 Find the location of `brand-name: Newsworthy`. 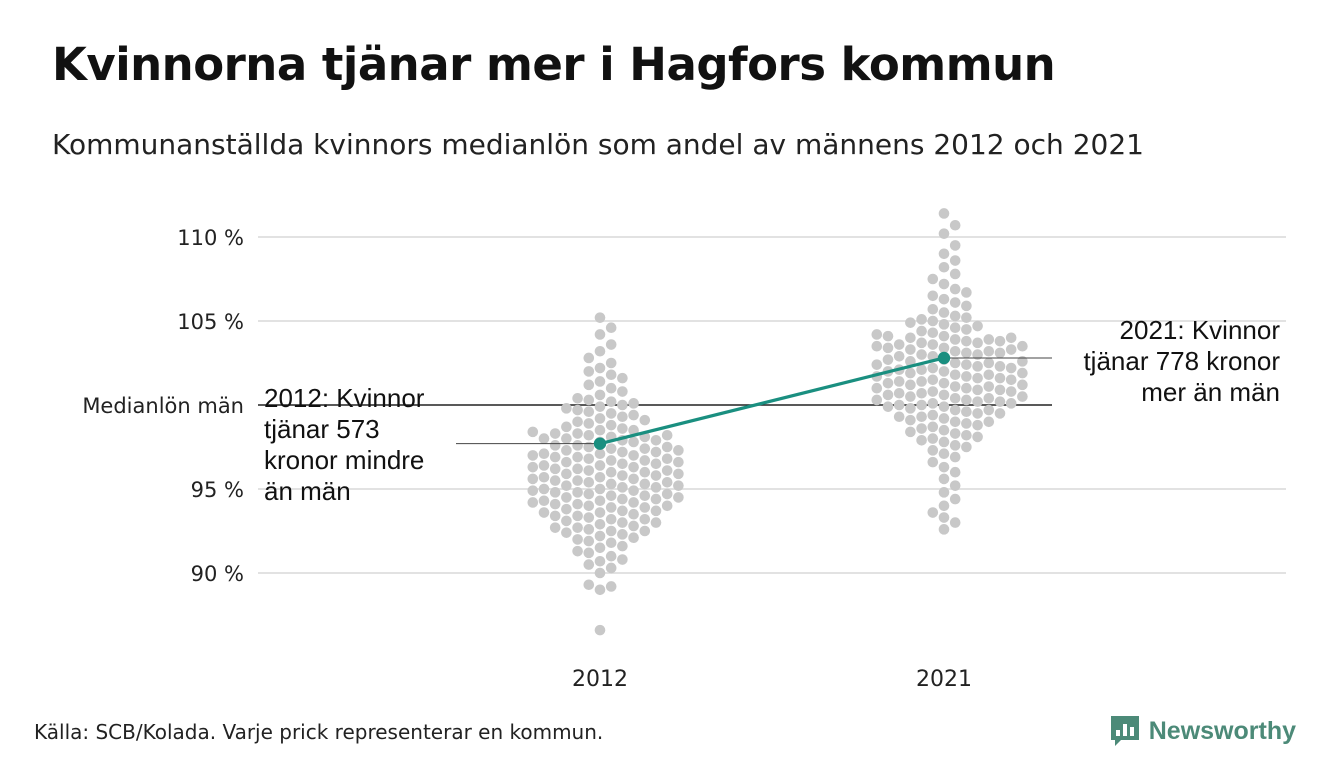

brand-name: Newsworthy is located at coordinates (1222, 730).